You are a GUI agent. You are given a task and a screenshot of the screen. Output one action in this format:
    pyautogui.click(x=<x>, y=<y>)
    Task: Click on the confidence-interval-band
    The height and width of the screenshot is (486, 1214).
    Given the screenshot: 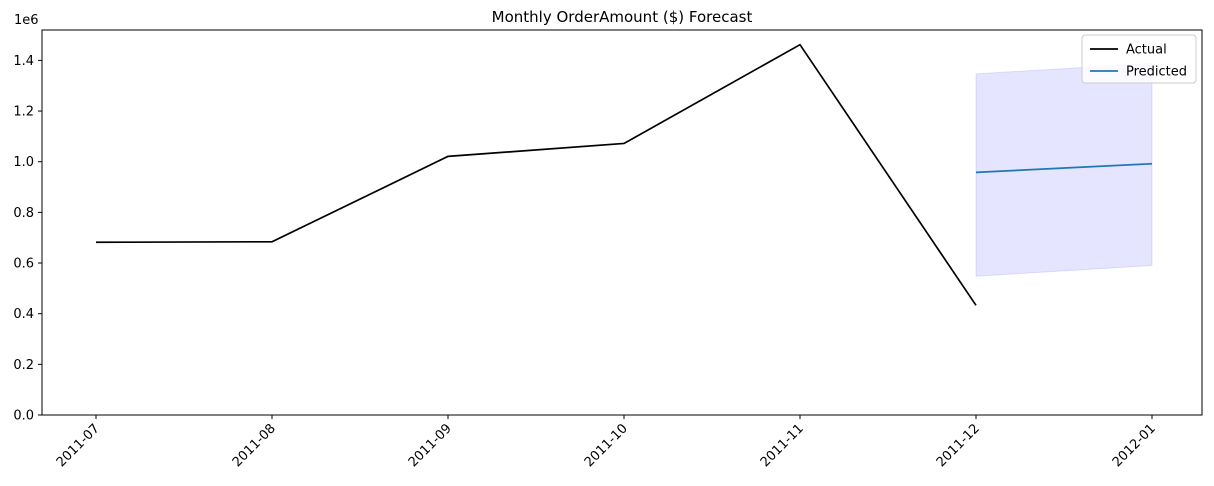 What is the action you would take?
    pyautogui.click(x=1064, y=169)
    